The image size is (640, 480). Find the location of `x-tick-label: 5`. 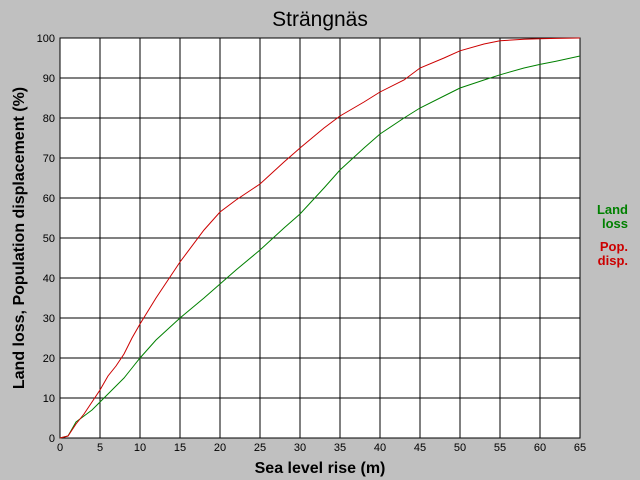

x-tick-label: 5 is located at coordinates (100, 448).